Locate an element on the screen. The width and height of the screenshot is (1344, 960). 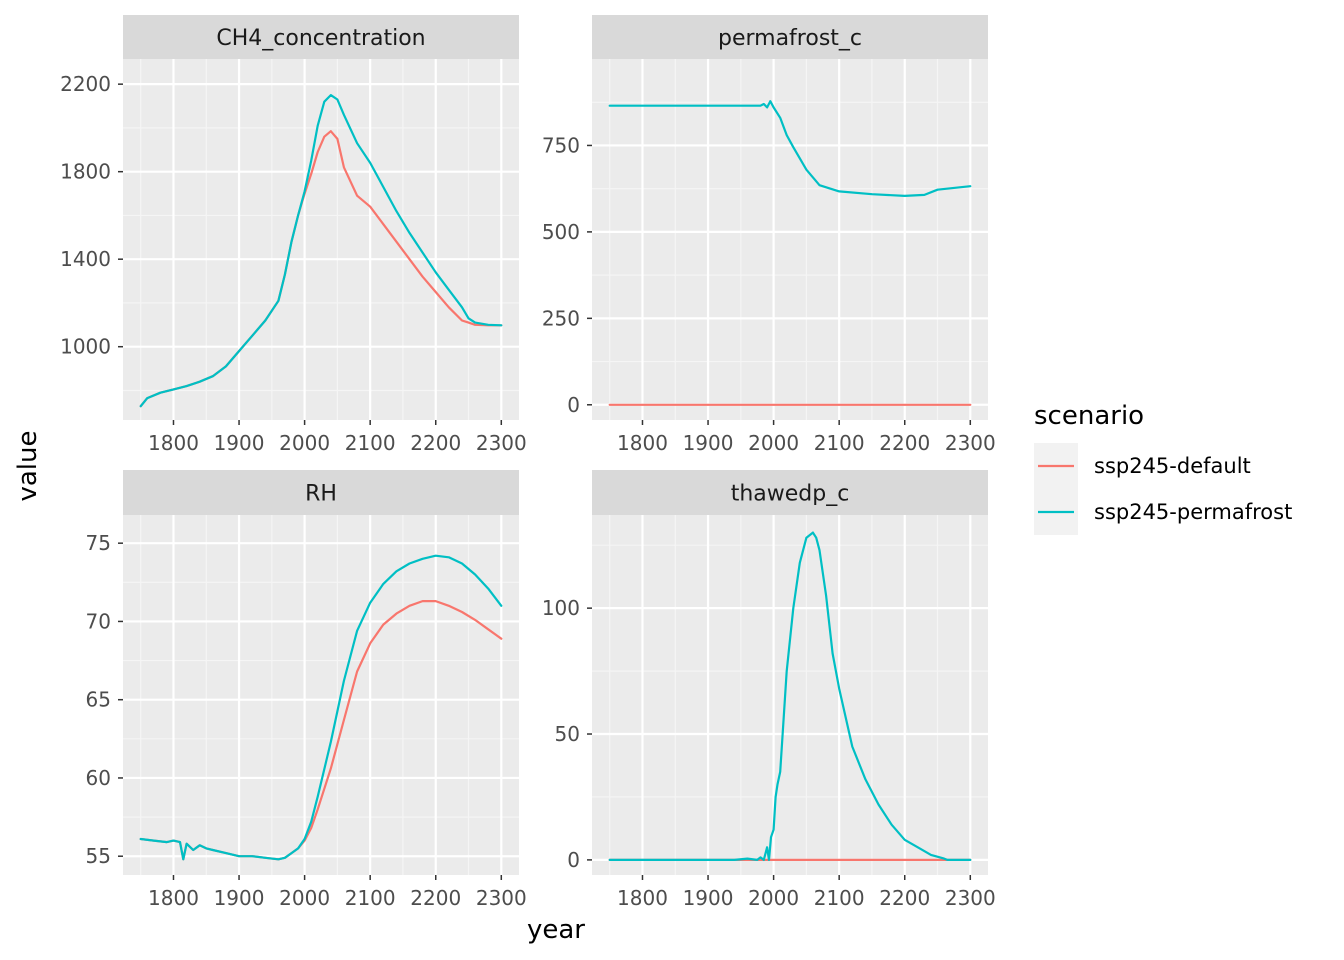
facet-strip-label: thawedp_c is located at coordinates (790, 494).